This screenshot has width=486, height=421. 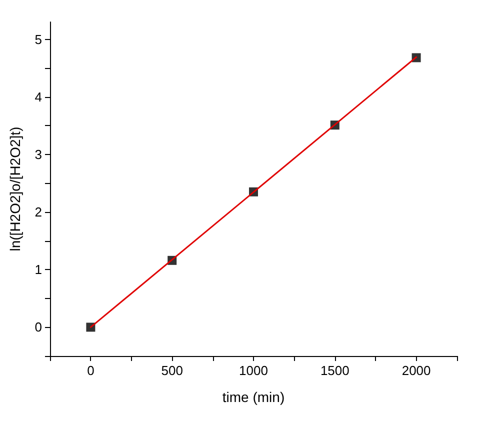 What do you see at coordinates (38, 327) in the screenshot?
I see `y-tick-label: 0` at bounding box center [38, 327].